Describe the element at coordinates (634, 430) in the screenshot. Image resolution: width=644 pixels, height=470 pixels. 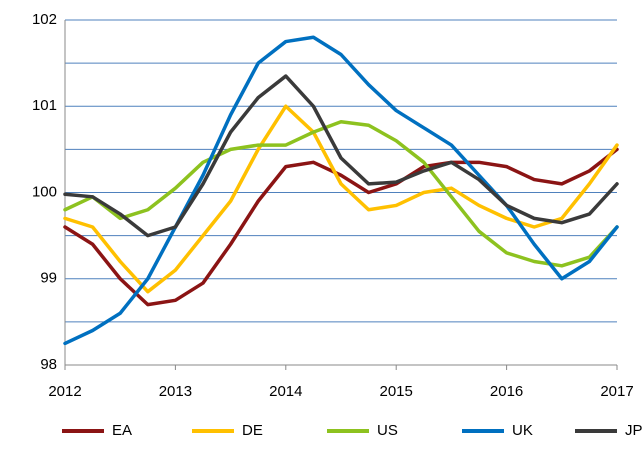
I see `legend-label: JP` at that location.